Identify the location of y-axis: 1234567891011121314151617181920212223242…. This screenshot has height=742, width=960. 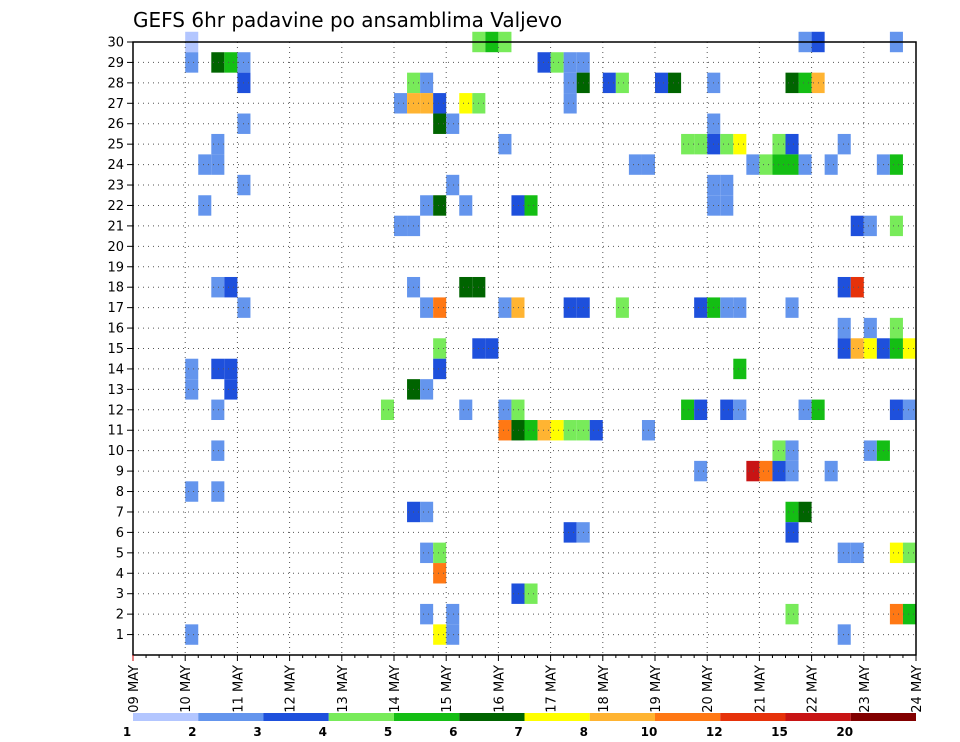
(120, 339).